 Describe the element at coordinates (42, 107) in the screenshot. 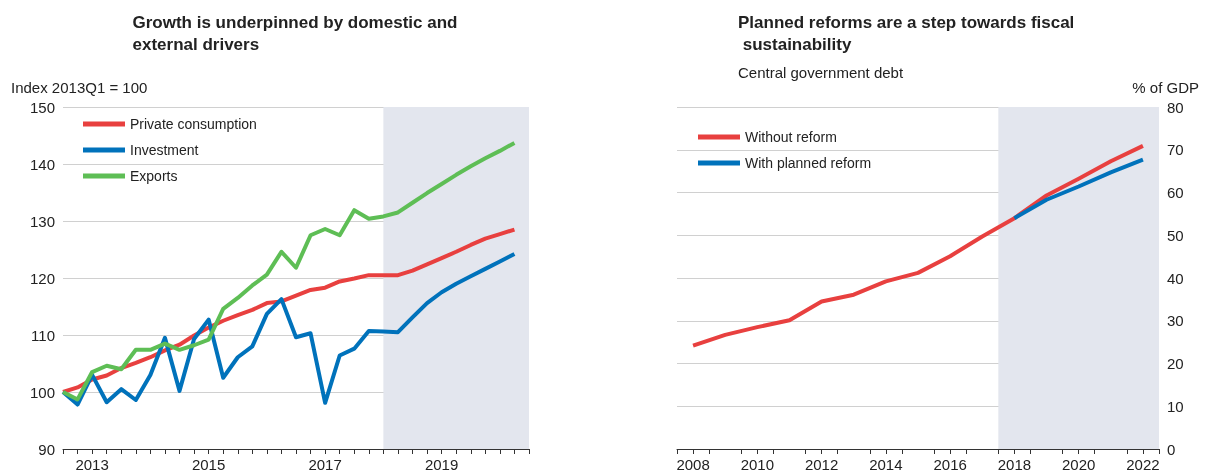

I see `y-tick-label: 150` at that location.